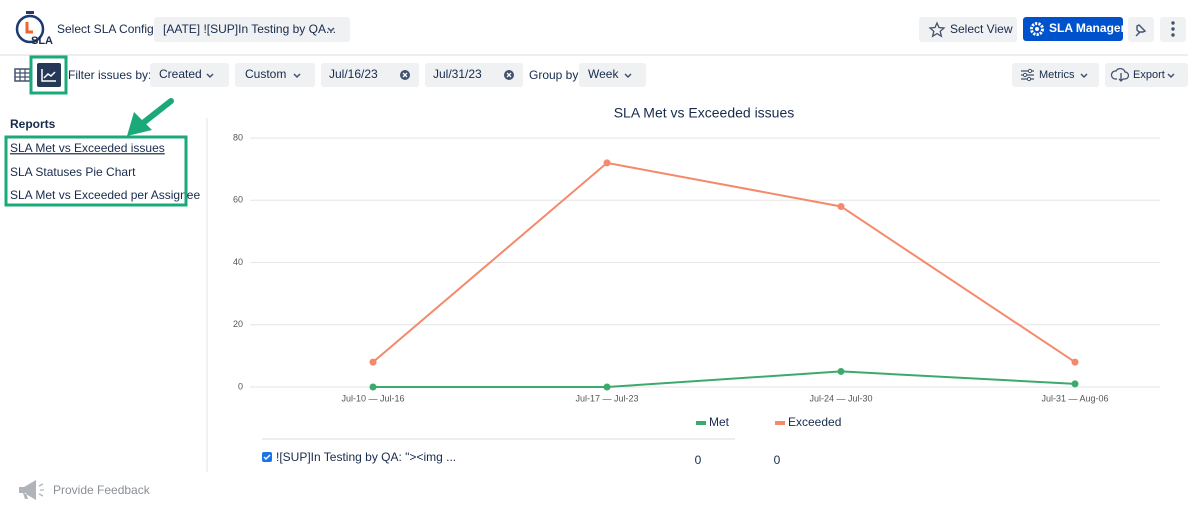 The image size is (1200, 507). What do you see at coordinates (240, 386) in the screenshot?
I see `y-tick-label: 0` at bounding box center [240, 386].